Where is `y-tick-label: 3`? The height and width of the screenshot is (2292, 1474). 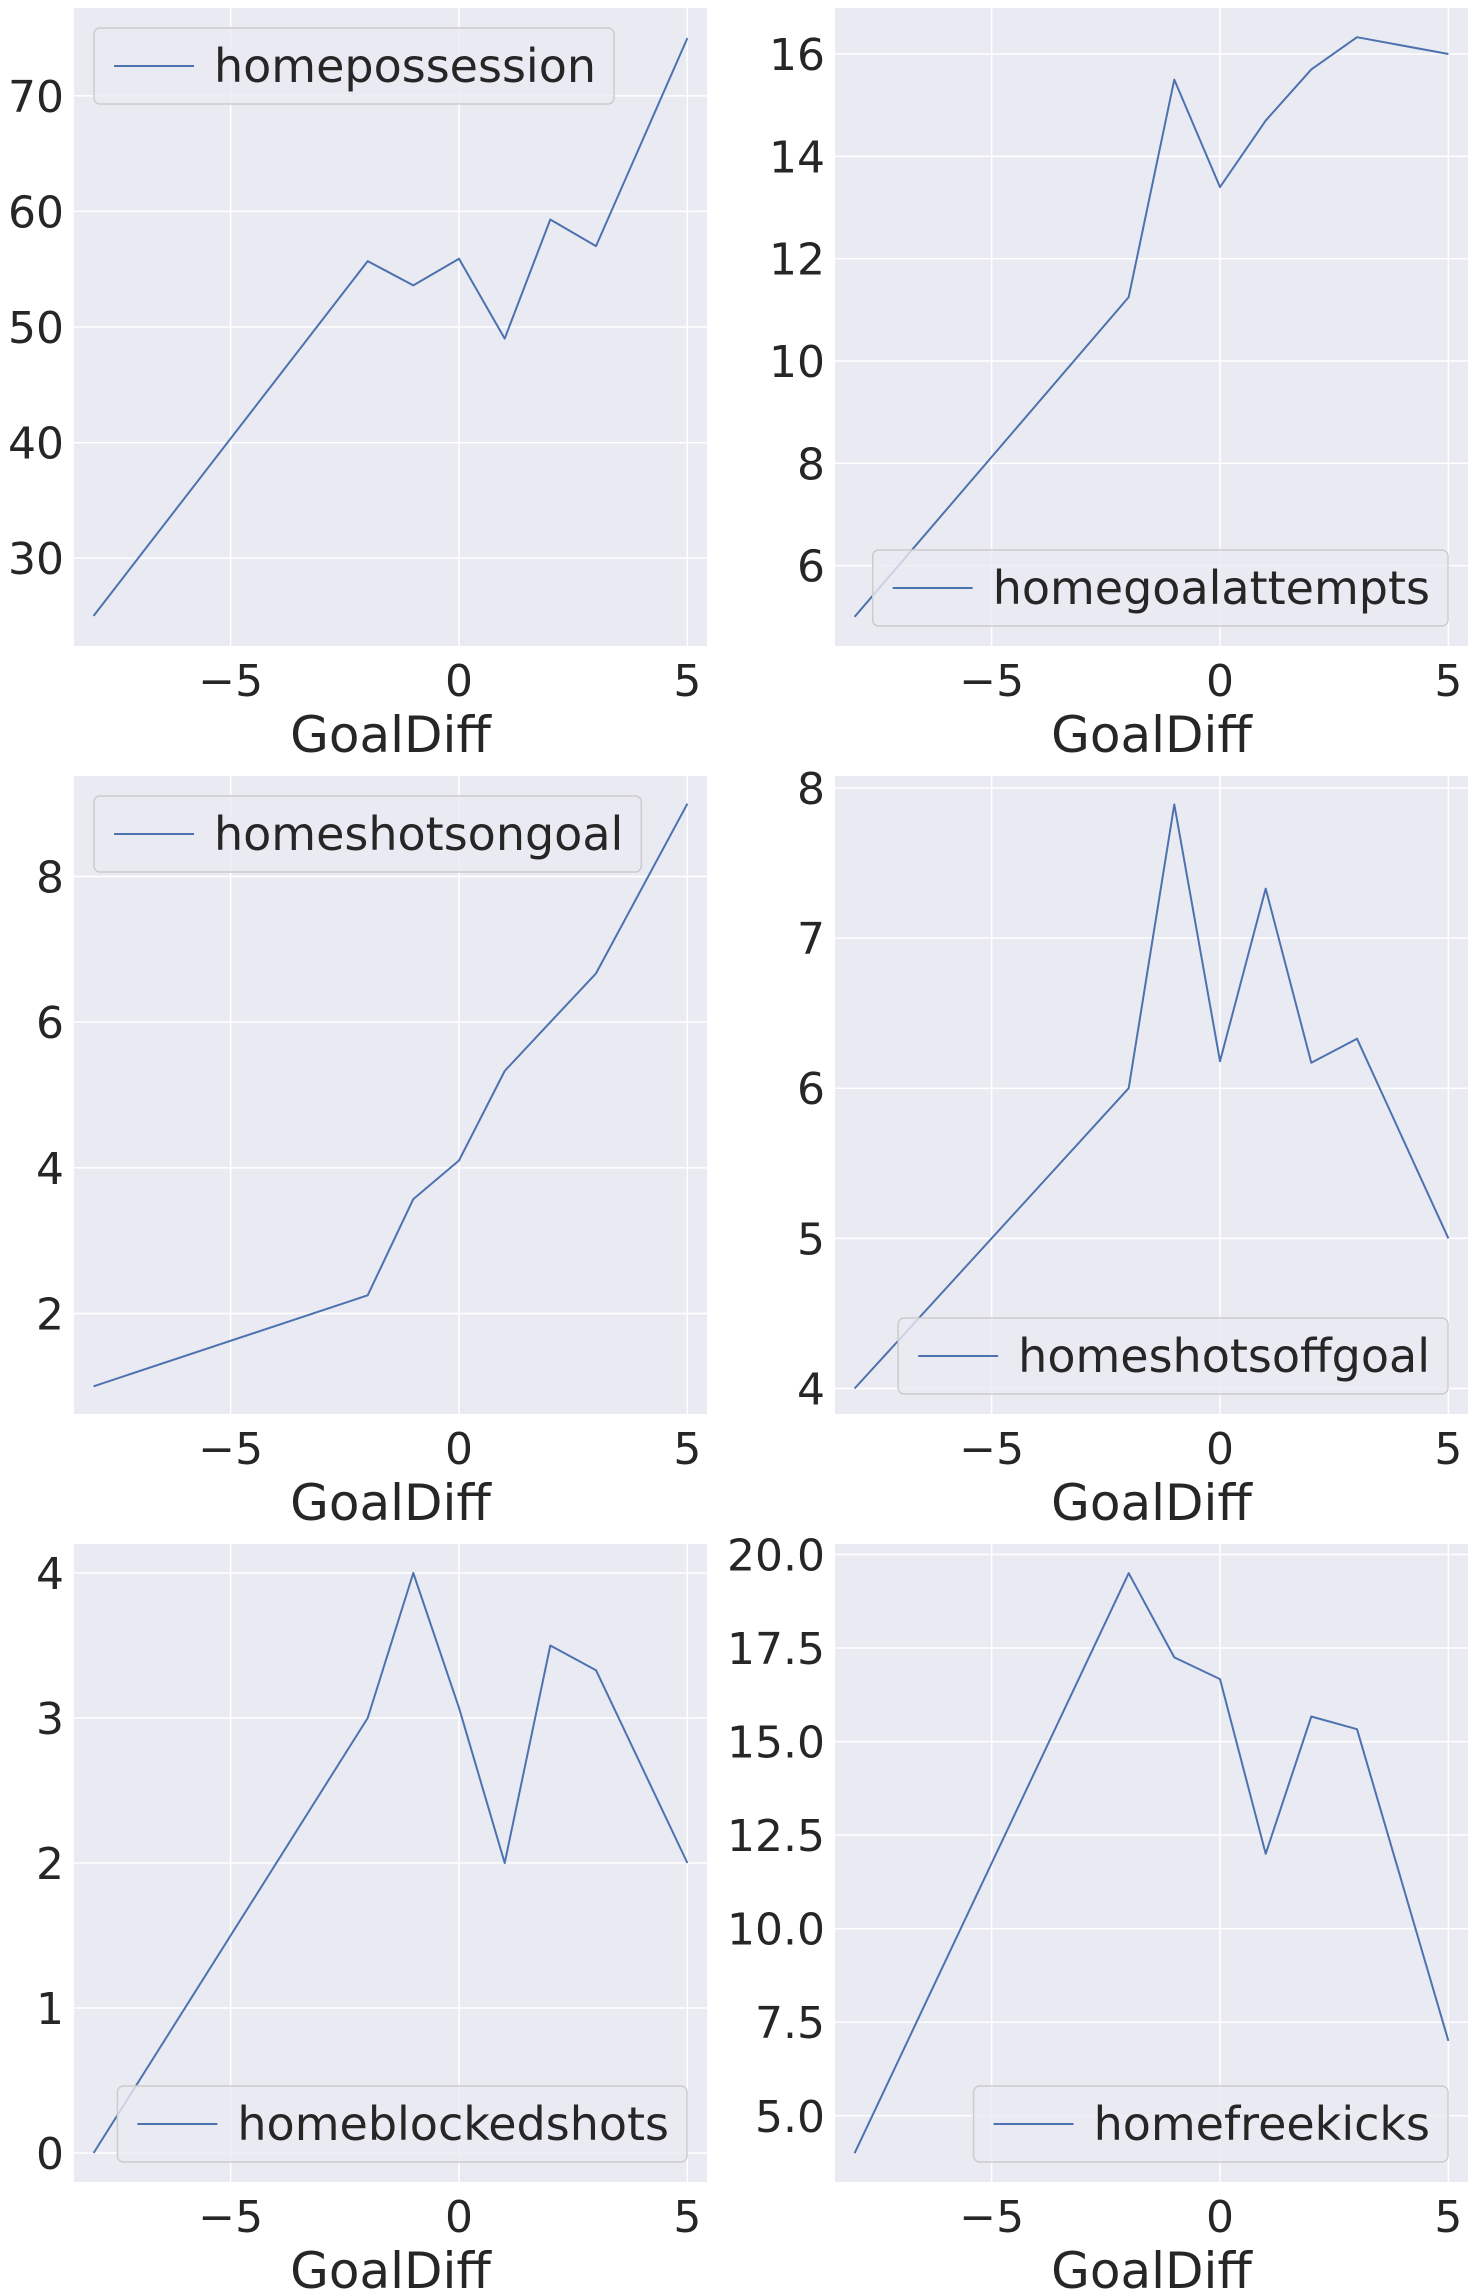
y-tick-label: 3 is located at coordinates (50, 1719).